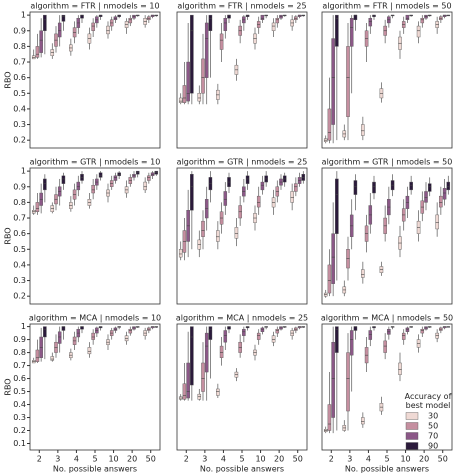 The image size is (474, 475). What do you see at coordinates (204, 459) in the screenshot?
I see `x-tick-label: 3` at bounding box center [204, 459].